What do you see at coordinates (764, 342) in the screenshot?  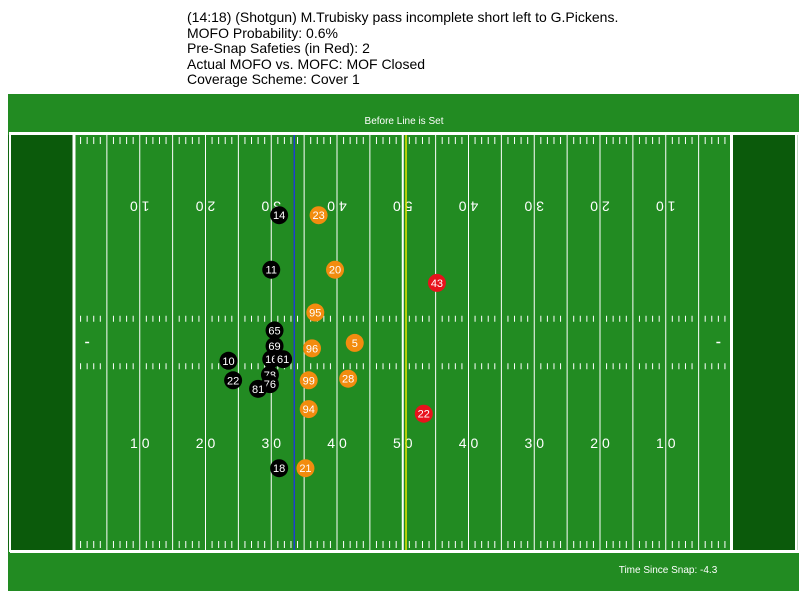 I see `endzone-right` at bounding box center [764, 342].